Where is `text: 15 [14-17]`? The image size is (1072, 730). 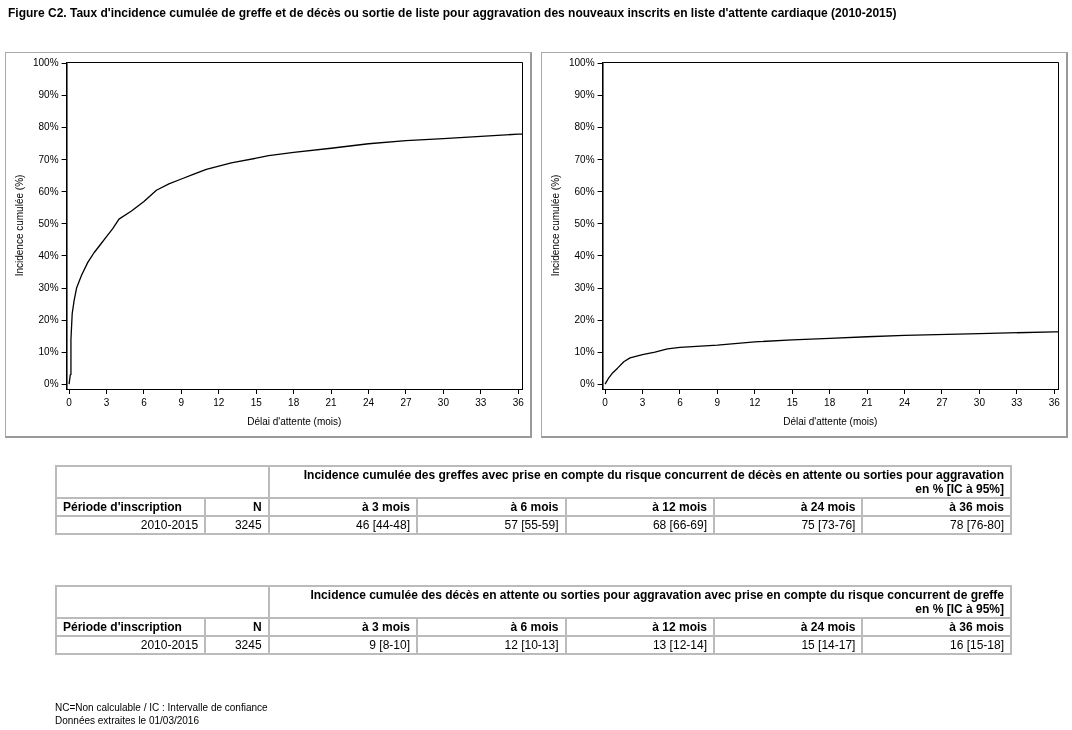
text: 15 [14-17] is located at coordinates (788, 645).